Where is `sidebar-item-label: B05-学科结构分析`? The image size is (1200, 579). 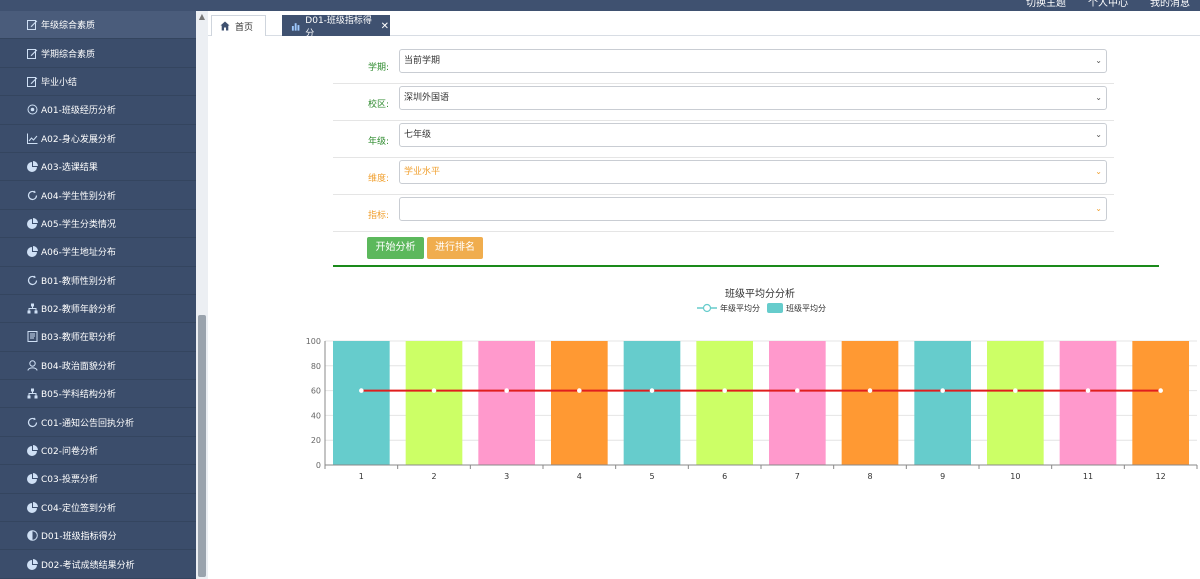
sidebar-item-label: B05-学科结构分析 is located at coordinates (78, 395).